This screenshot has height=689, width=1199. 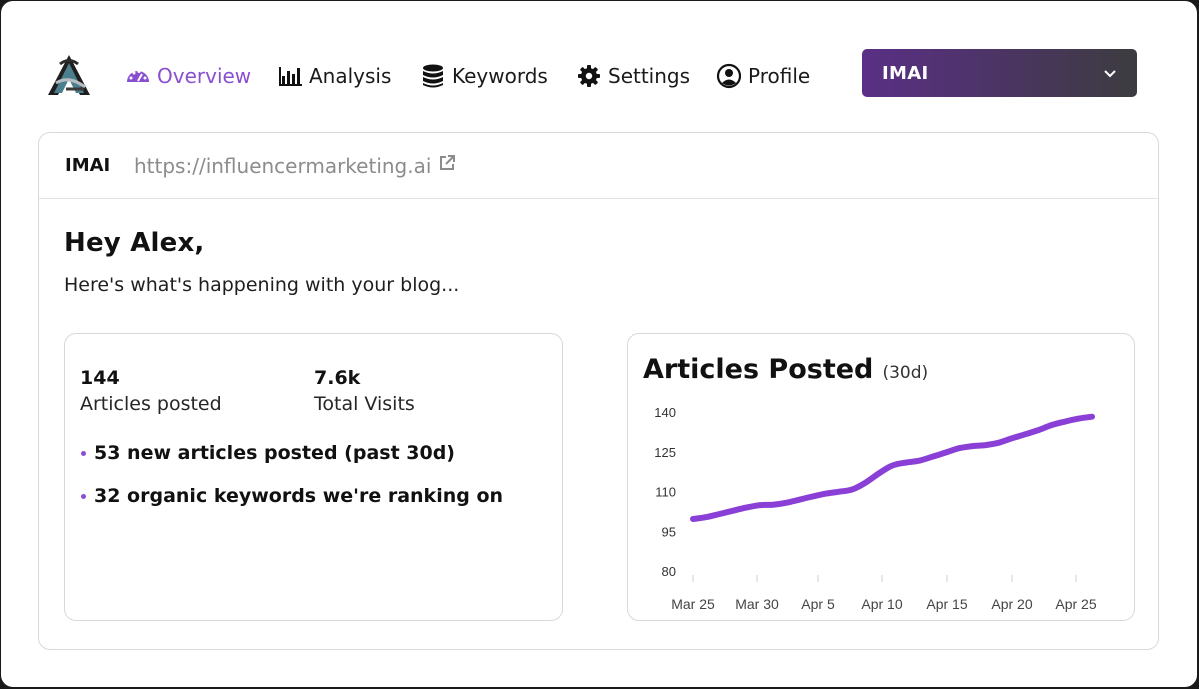 I want to click on chart-title: Articles Posted (30d), so click(x=785, y=369).